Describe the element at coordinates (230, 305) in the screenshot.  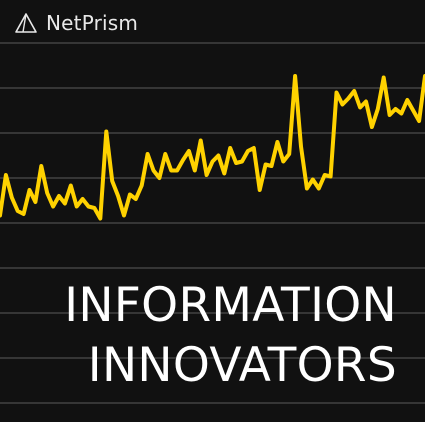
I see `headline-line-1: INFORMATION` at that location.